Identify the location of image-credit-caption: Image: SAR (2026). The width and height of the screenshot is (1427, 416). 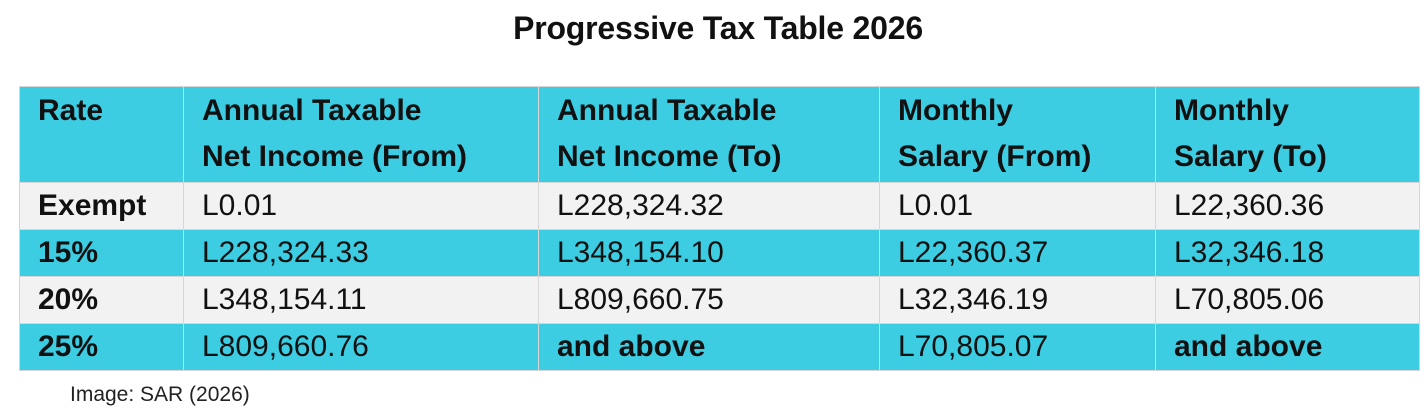
(160, 394).